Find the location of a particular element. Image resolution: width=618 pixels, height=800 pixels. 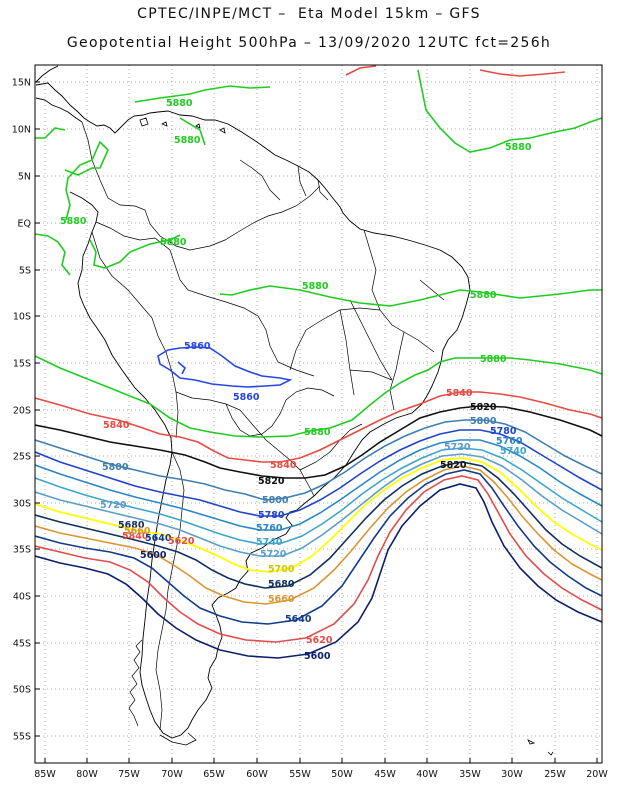

label-5640-a: 5640 is located at coordinates (158, 538).